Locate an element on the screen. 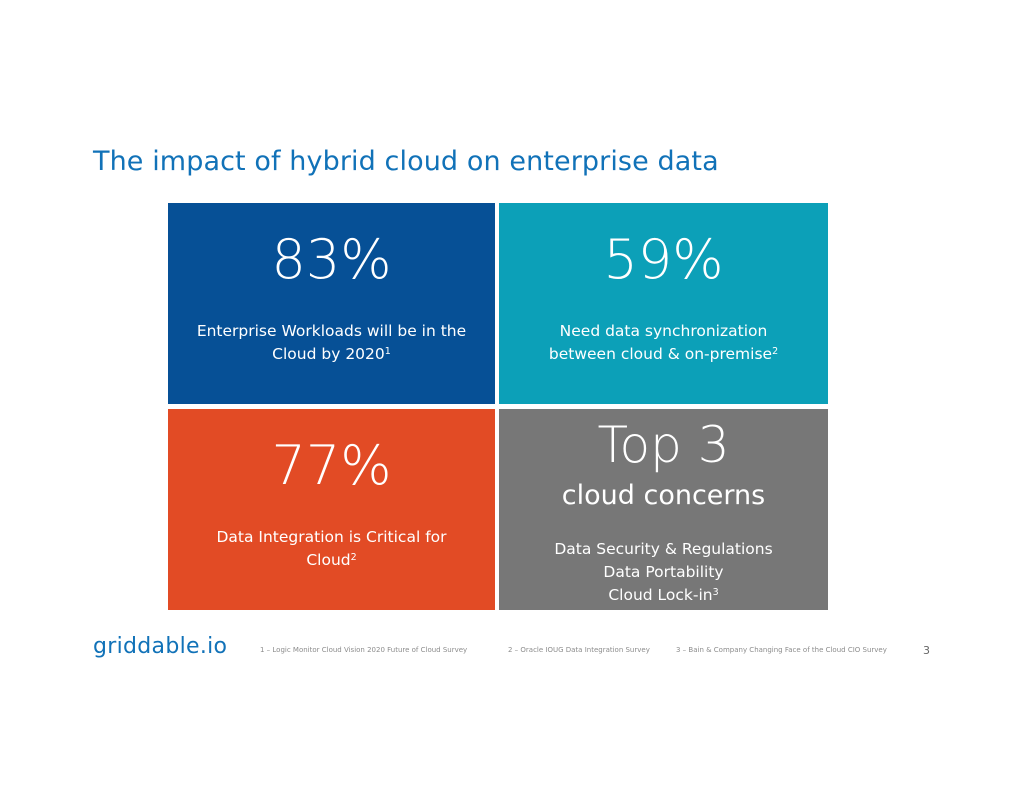 The height and width of the screenshot is (791, 1024). footnote-marker: 1 is located at coordinates (387, 351).